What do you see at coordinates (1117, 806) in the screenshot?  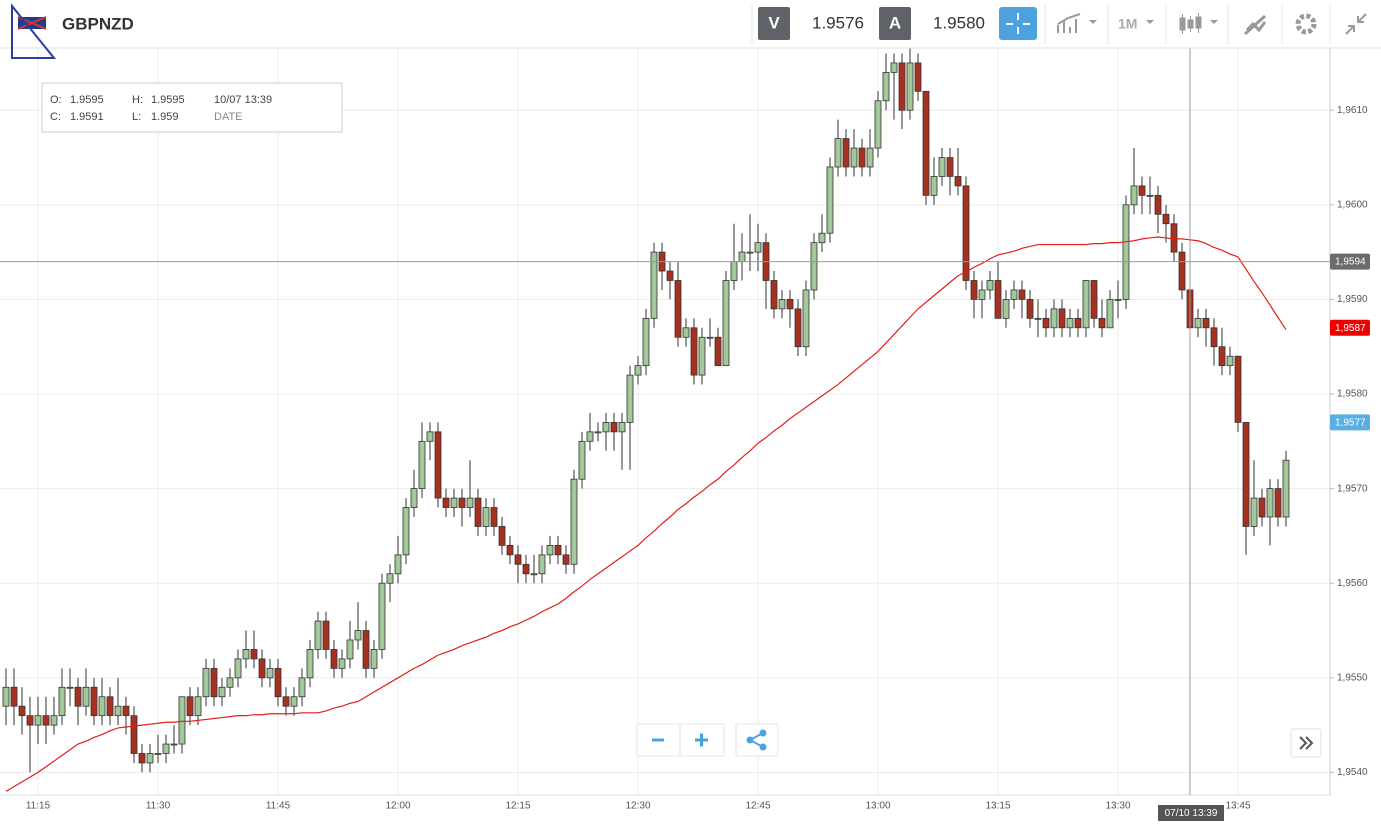 I see `x-tick-label: 13:30` at bounding box center [1117, 806].